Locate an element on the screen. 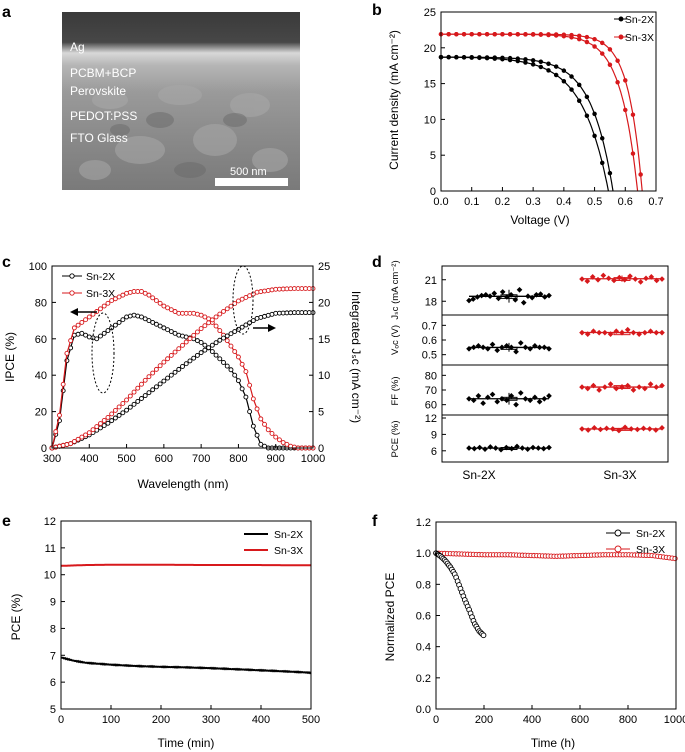 This screenshot has width=685, height=752. panel-b-frame is located at coordinates (548, 101).